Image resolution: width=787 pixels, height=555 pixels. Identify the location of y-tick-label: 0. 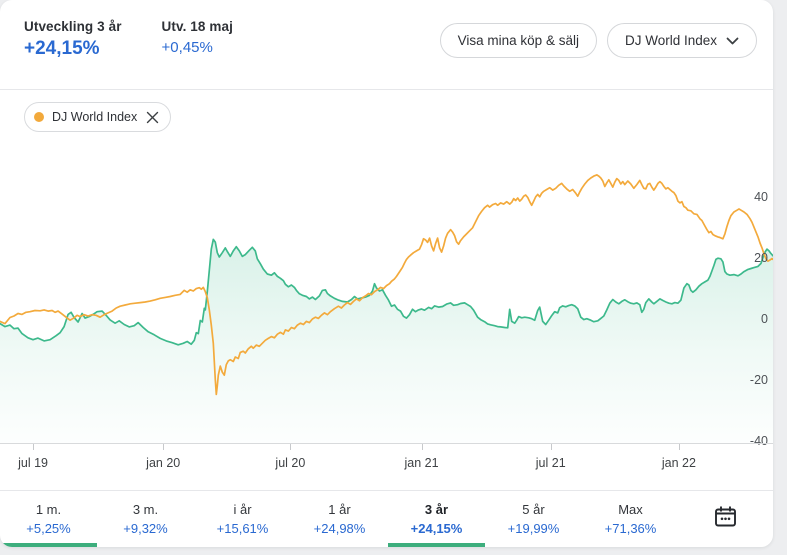
(764, 318).